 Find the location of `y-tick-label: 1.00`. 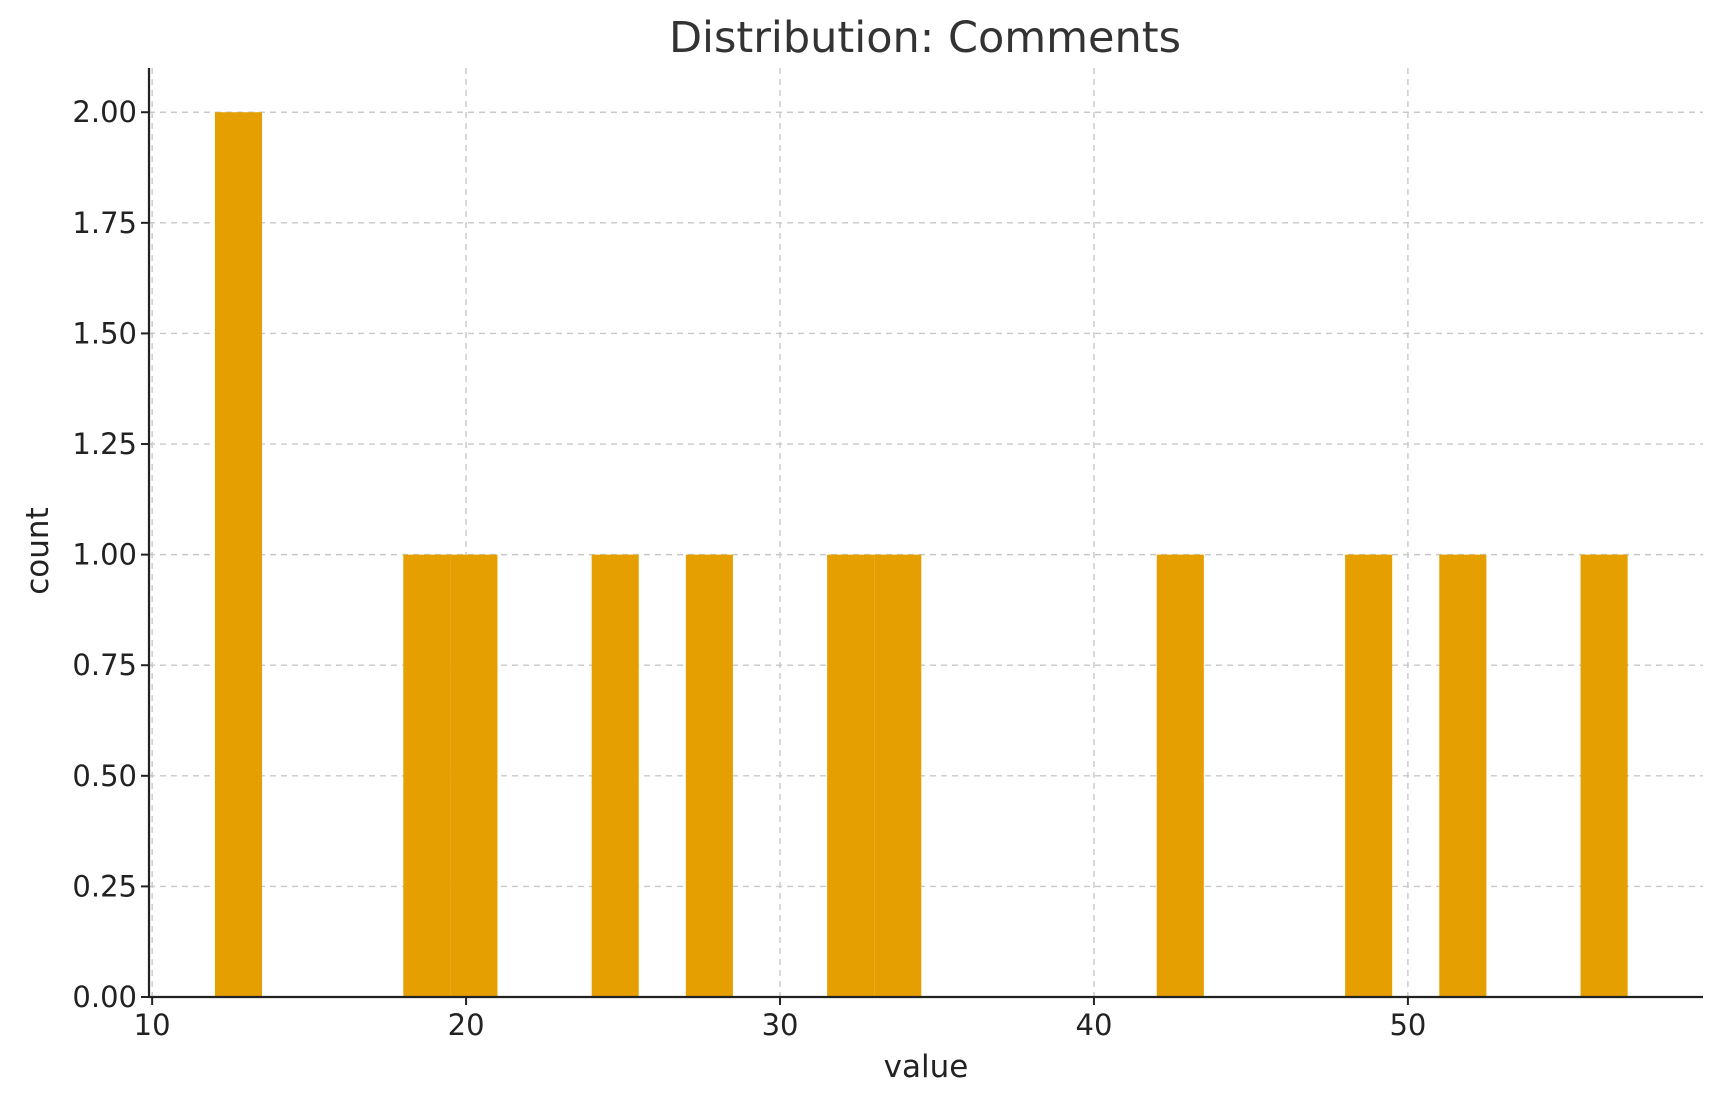

y-tick-label: 1.00 is located at coordinates (104, 555).